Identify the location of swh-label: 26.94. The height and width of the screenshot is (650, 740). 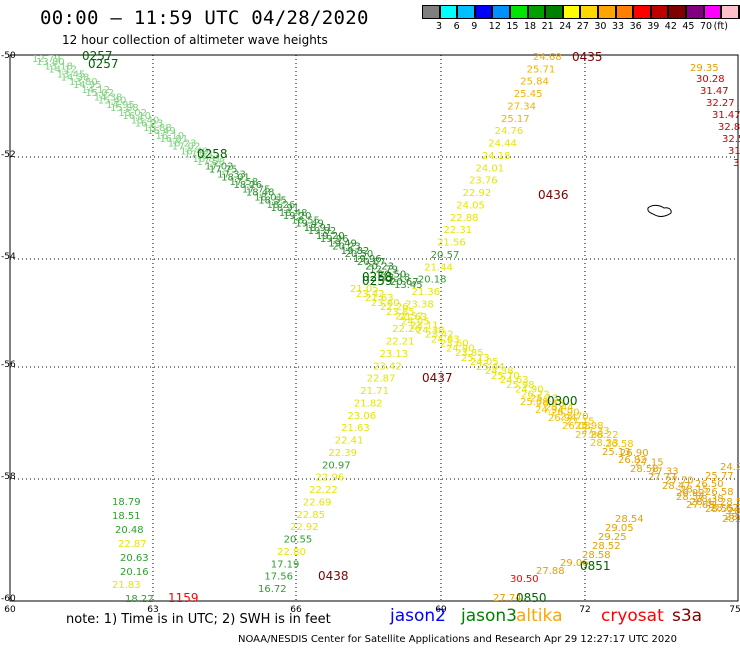
(562, 418).